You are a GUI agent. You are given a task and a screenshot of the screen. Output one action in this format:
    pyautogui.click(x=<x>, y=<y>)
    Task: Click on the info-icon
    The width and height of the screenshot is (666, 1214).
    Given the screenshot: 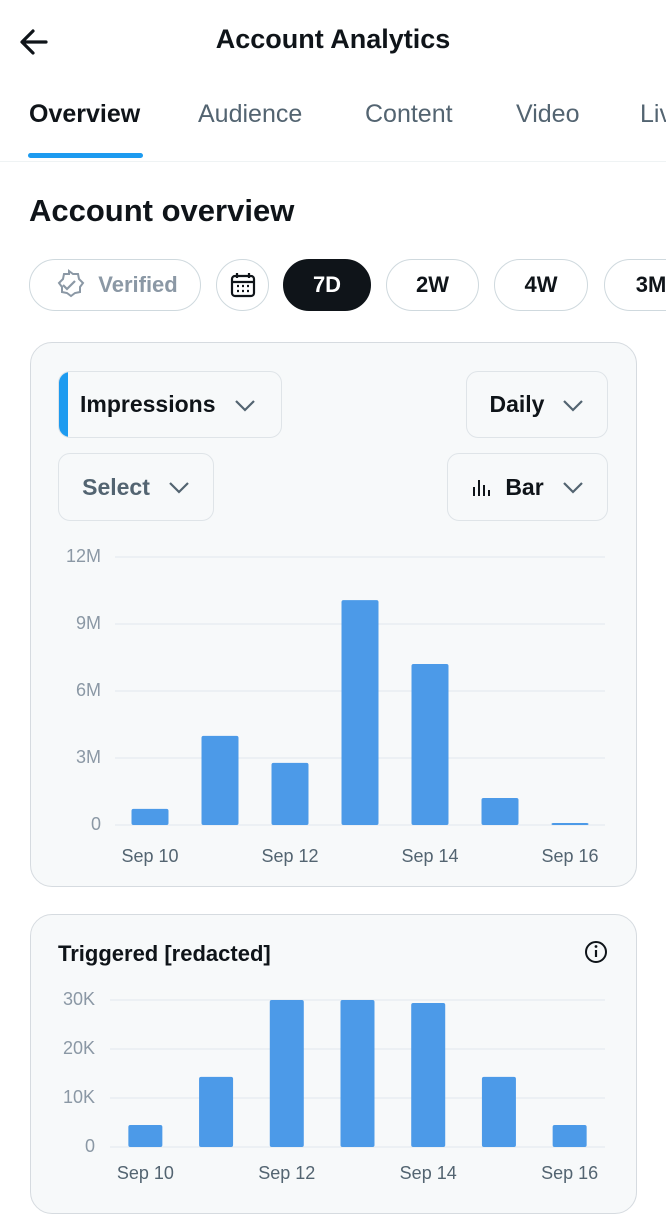 What is the action you would take?
    pyautogui.click(x=596, y=952)
    